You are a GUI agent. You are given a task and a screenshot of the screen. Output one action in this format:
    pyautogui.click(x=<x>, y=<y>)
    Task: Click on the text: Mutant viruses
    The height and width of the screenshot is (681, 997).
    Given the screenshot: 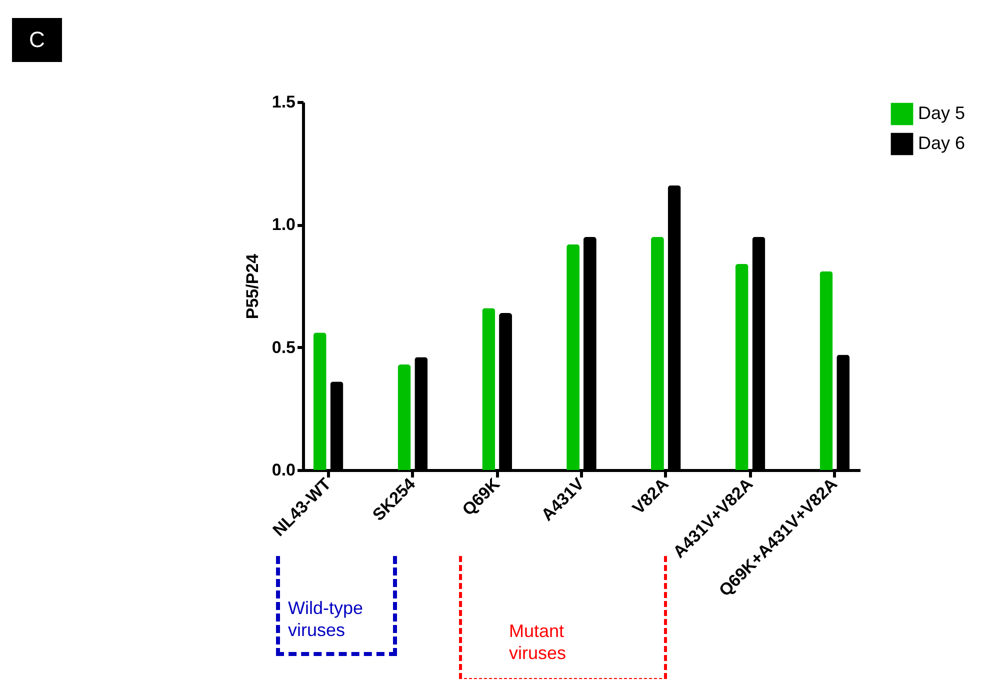 What is the action you would take?
    pyautogui.click(x=538, y=642)
    